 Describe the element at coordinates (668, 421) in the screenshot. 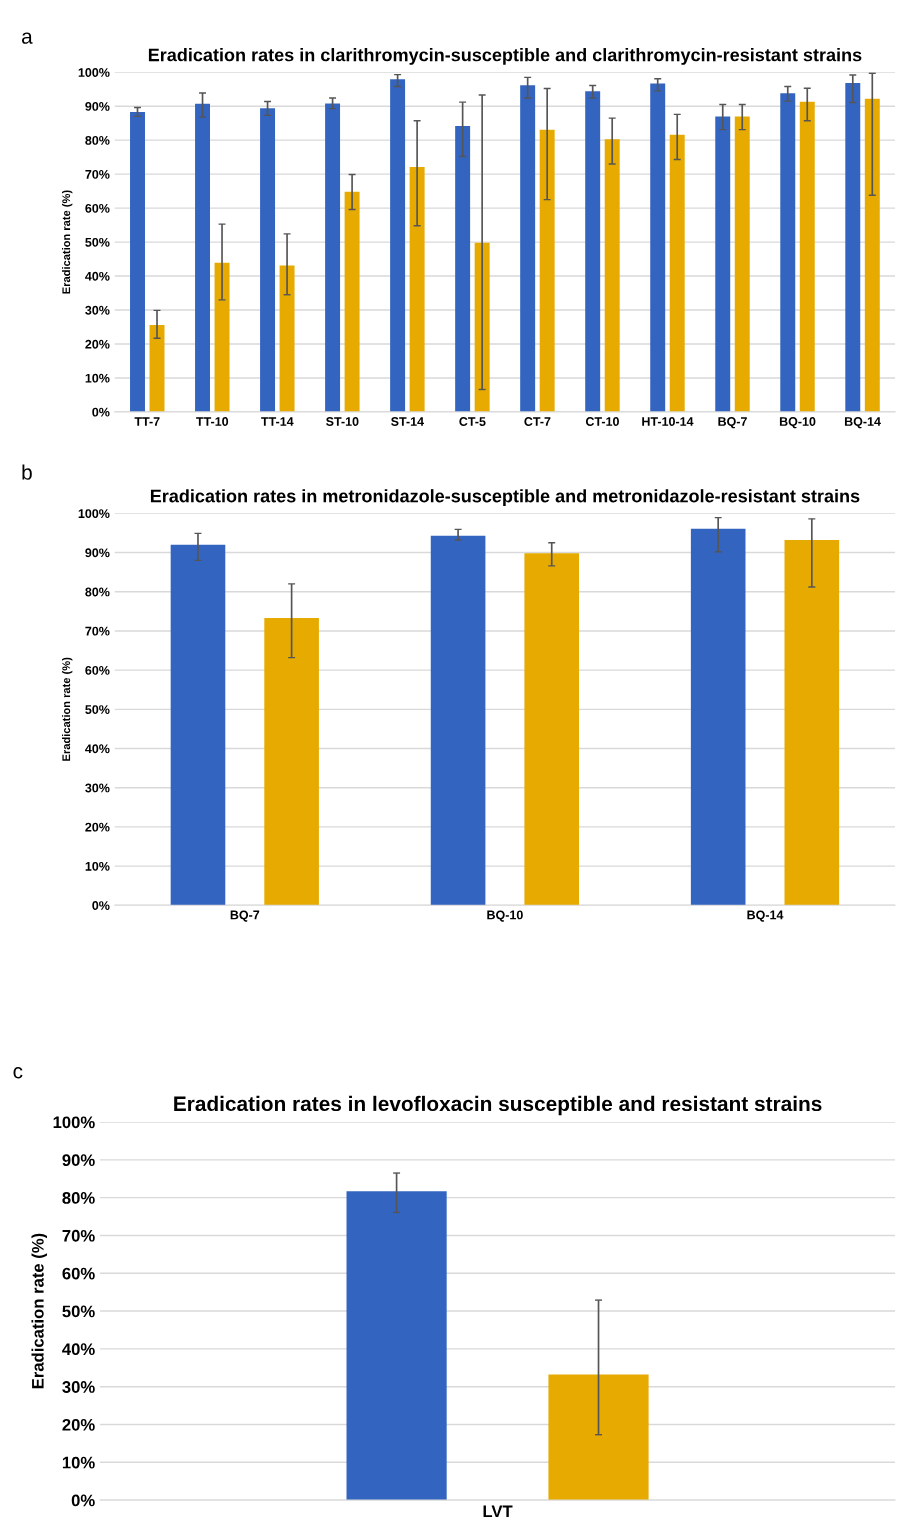

I see `x-tick-label: HT-10-14` at that location.